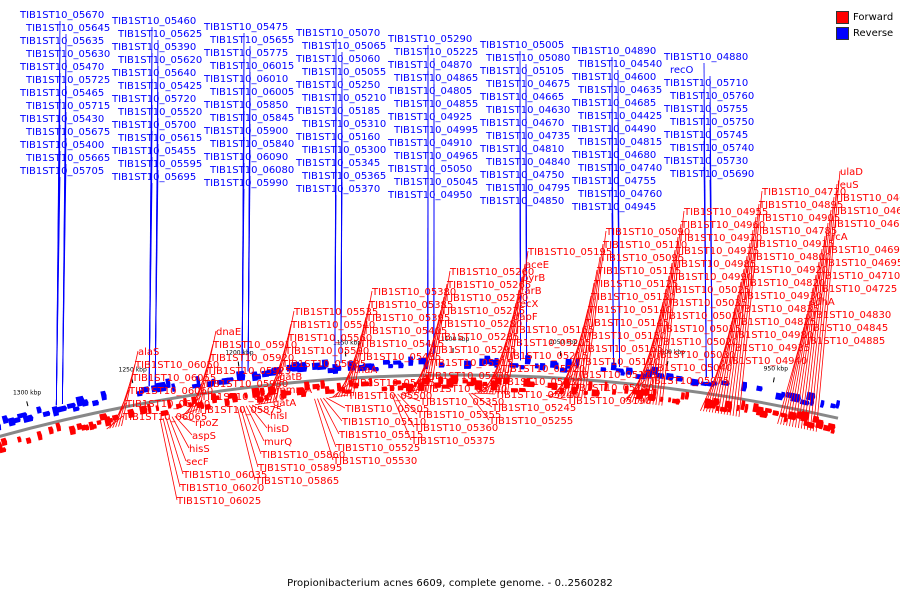 The height and width of the screenshot is (600, 900). What do you see at coordinates (851, 172) in the screenshot?
I see `forward-gene-label: ulaD` at bounding box center [851, 172].